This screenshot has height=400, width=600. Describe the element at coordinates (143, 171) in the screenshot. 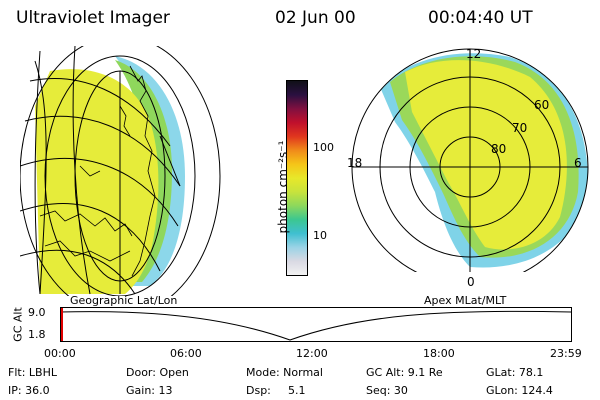

I see `aurora-rim-green` at that location.